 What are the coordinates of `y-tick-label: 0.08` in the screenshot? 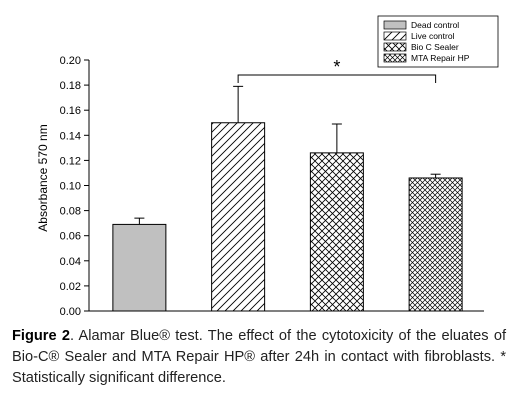 It's located at (70, 212).